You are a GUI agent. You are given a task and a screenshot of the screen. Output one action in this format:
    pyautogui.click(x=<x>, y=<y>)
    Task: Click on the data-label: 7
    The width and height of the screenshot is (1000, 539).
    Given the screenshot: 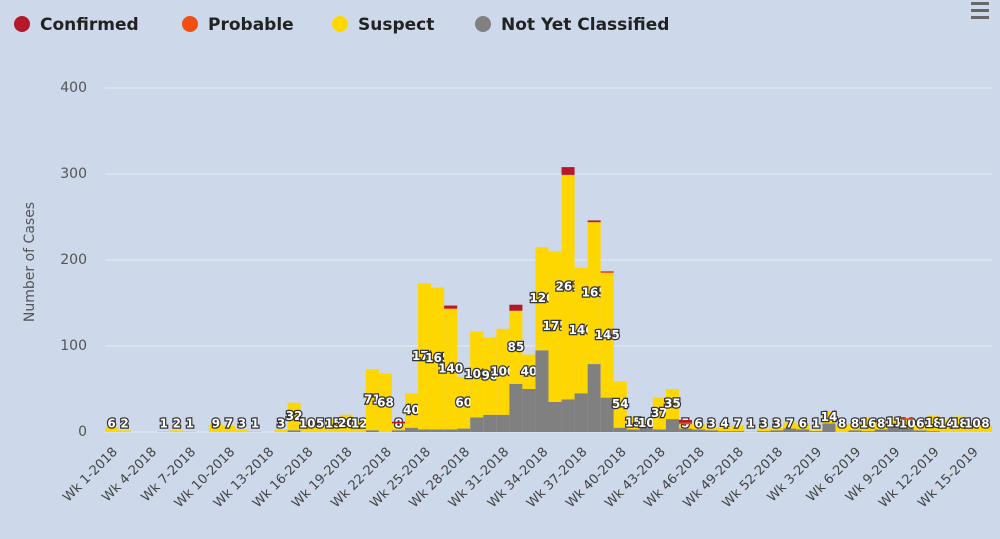 What is the action you would take?
    pyautogui.click(x=790, y=424)
    